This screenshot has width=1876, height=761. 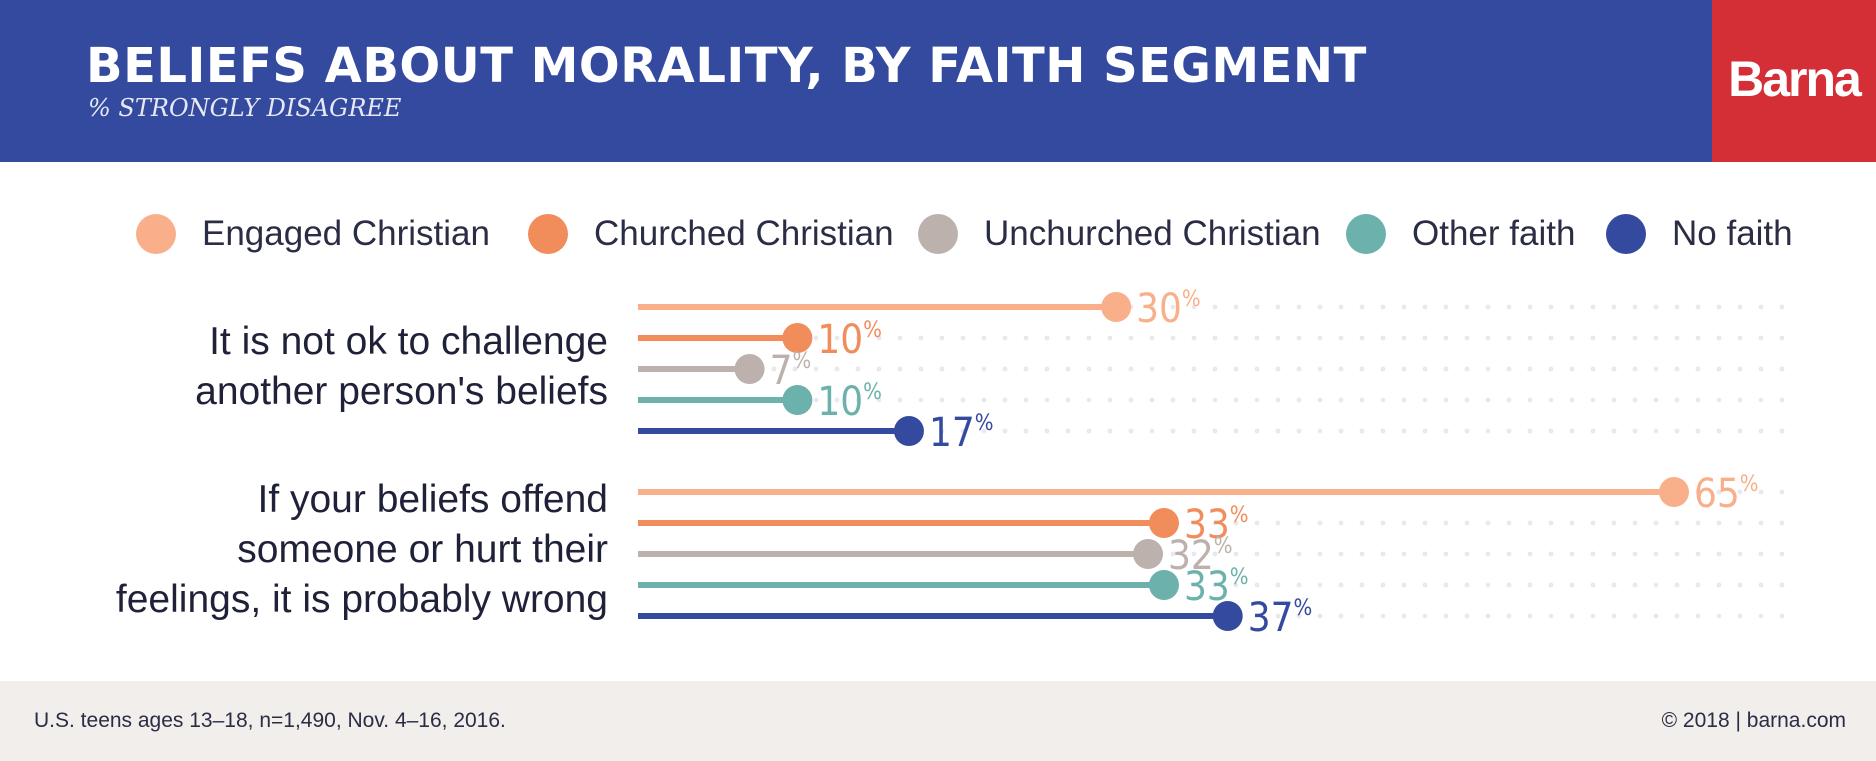 I want to click on barna-logo: Barna, so click(x=1794, y=81).